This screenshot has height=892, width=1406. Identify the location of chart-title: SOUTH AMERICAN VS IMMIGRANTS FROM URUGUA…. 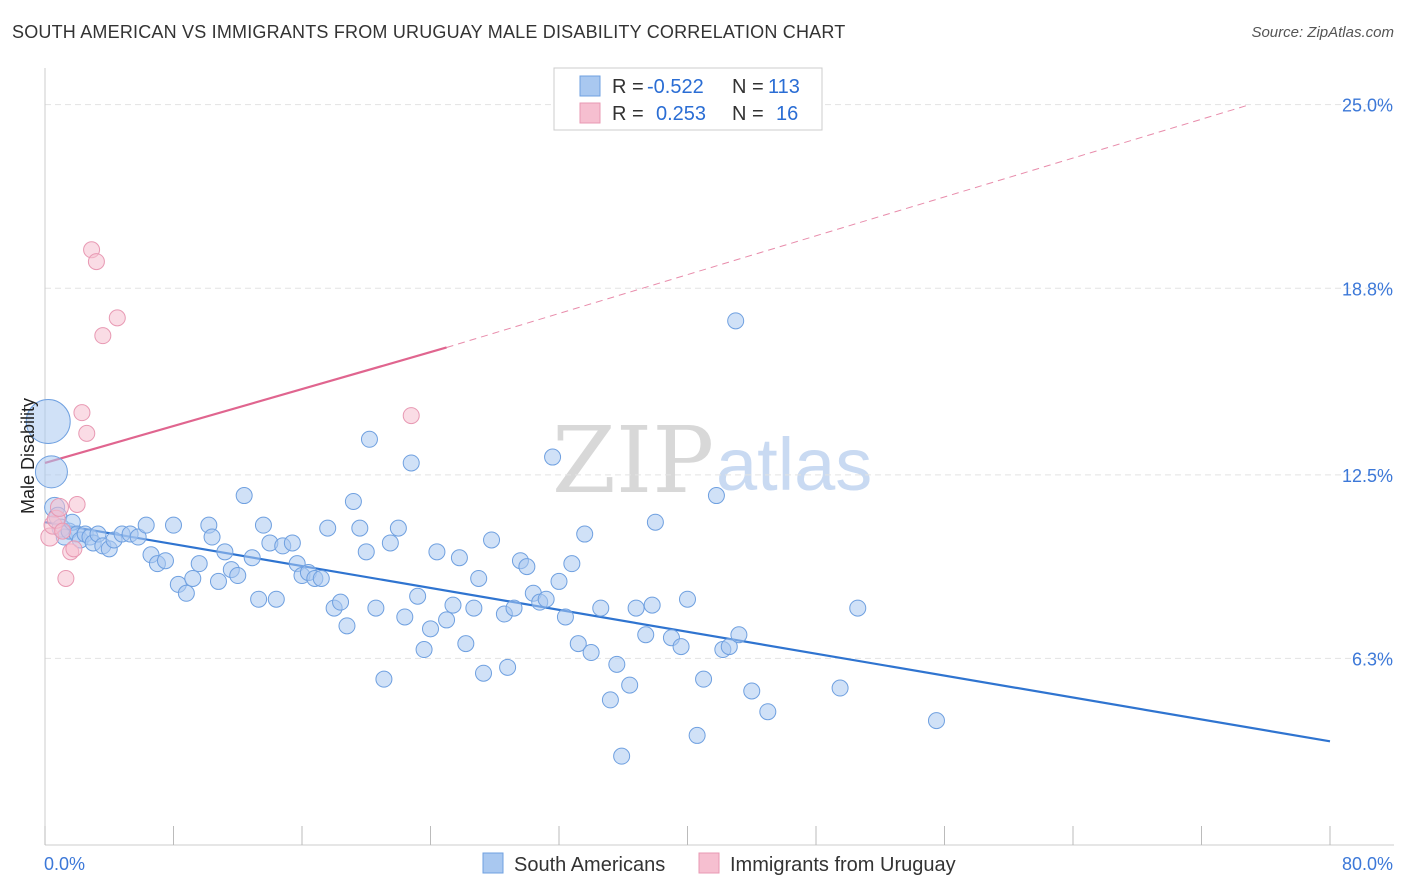
(429, 32).